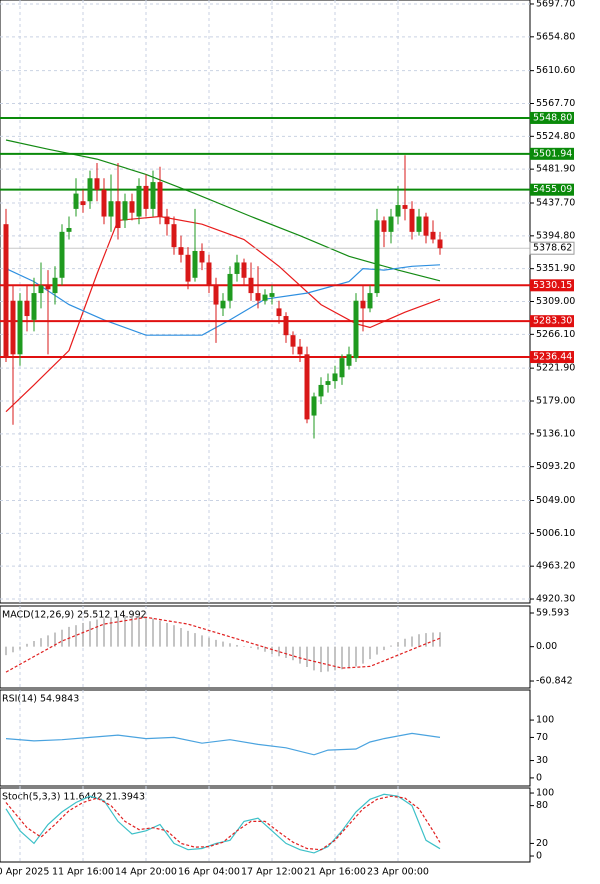  What do you see at coordinates (555, 334) in the screenshot?
I see `y-tick-label: 5266.10` at bounding box center [555, 334].